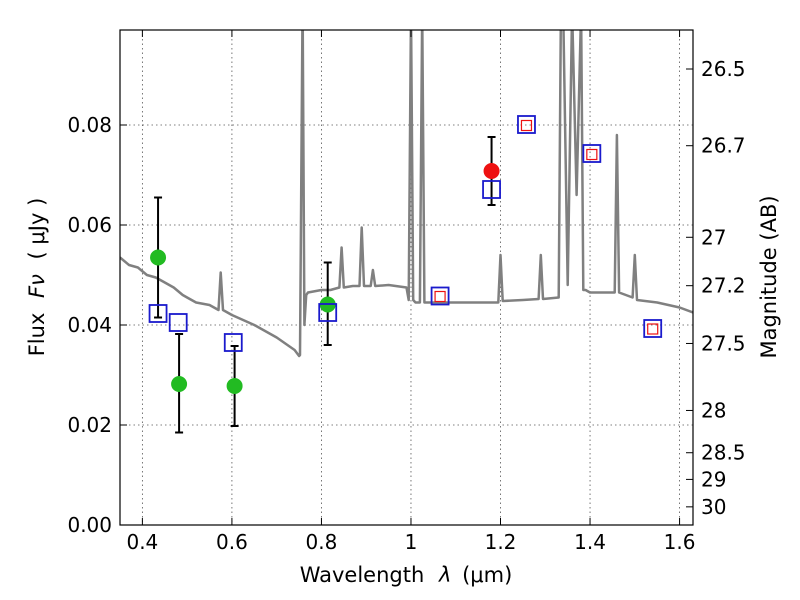 This screenshot has height=600, width=800. Describe the element at coordinates (89, 325) in the screenshot. I see `y-tick-label: 0.04` at that location.